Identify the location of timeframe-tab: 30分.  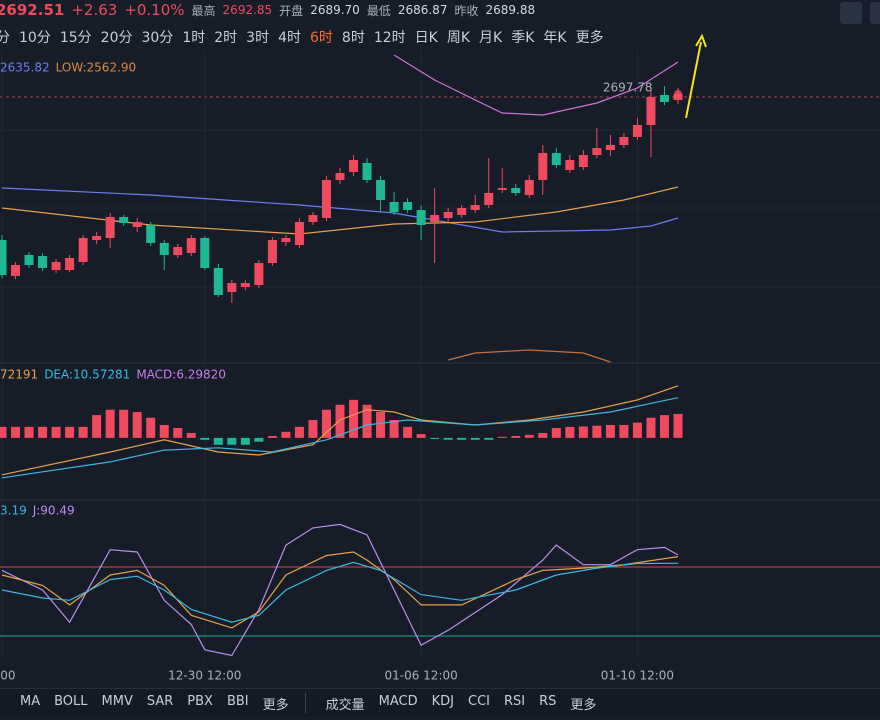
(157, 38).